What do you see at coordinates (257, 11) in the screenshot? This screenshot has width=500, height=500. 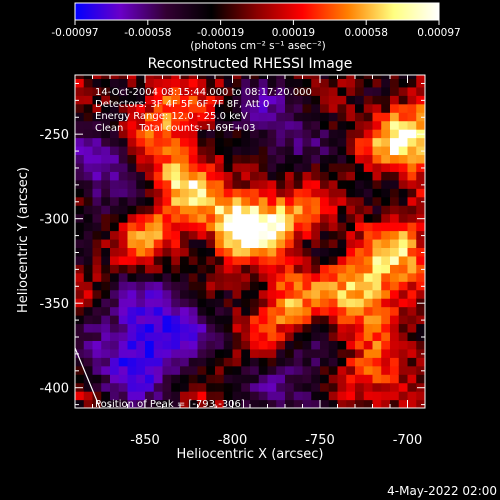 I see `colorbar` at bounding box center [257, 11].